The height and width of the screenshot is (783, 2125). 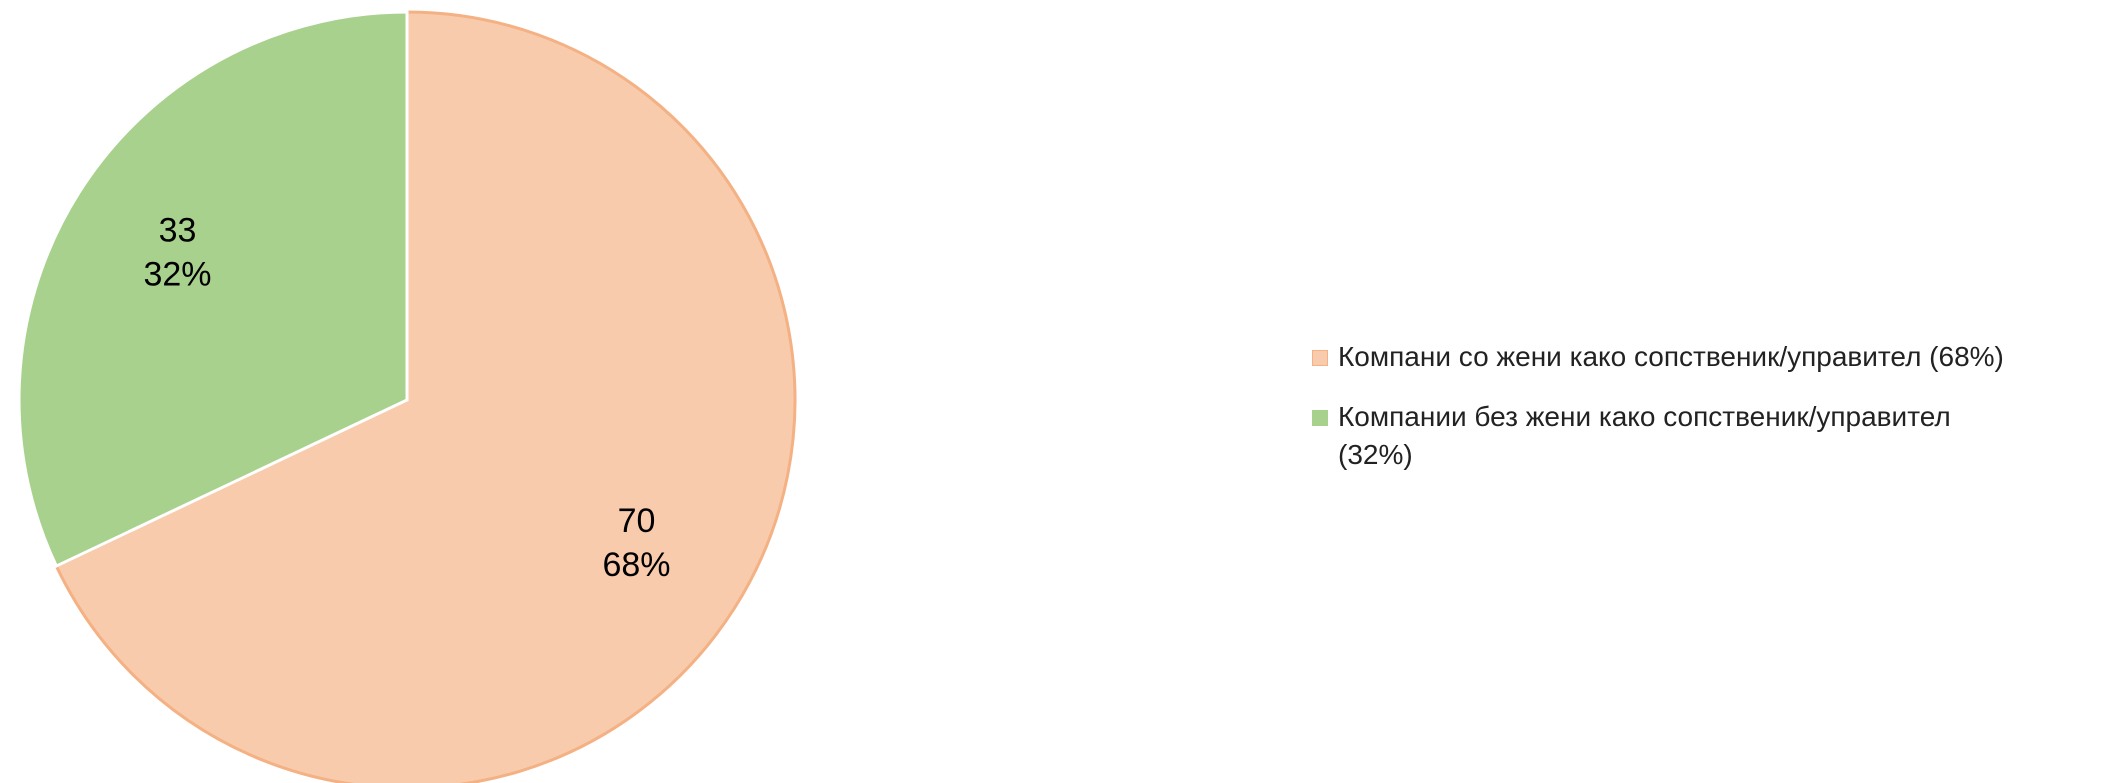 I want to click on data-label: 33, so click(x=178, y=231).